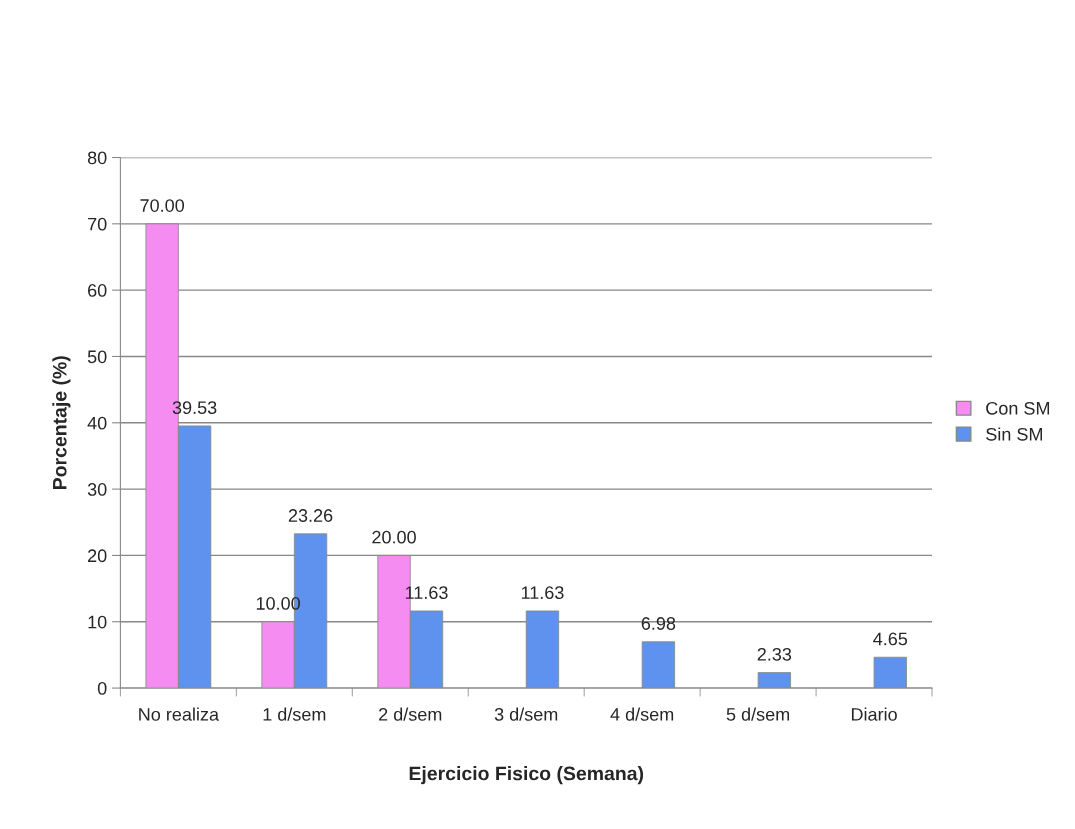 This screenshot has width=1075, height=829. Describe the element at coordinates (890, 639) in the screenshot. I see `data-label: 4.65` at that location.